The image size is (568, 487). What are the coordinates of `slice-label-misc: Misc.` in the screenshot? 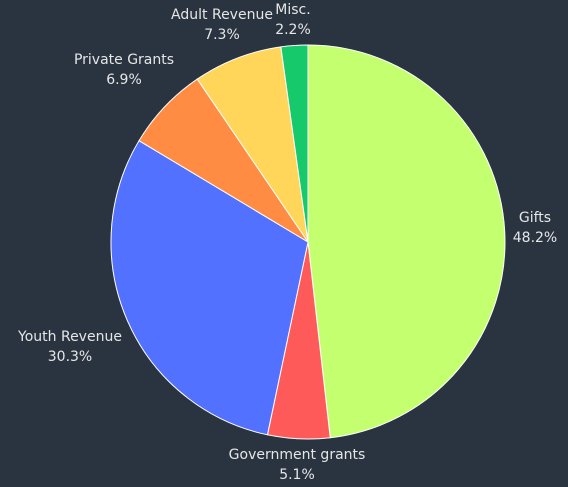 It's located at (292, 10).